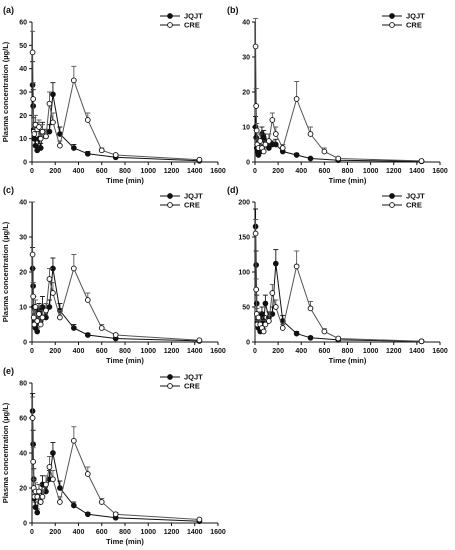 This screenshot has height=550, width=455. Describe the element at coordinates (23, 23) in the screenshot. I see `y-tick-label: 60` at that location.